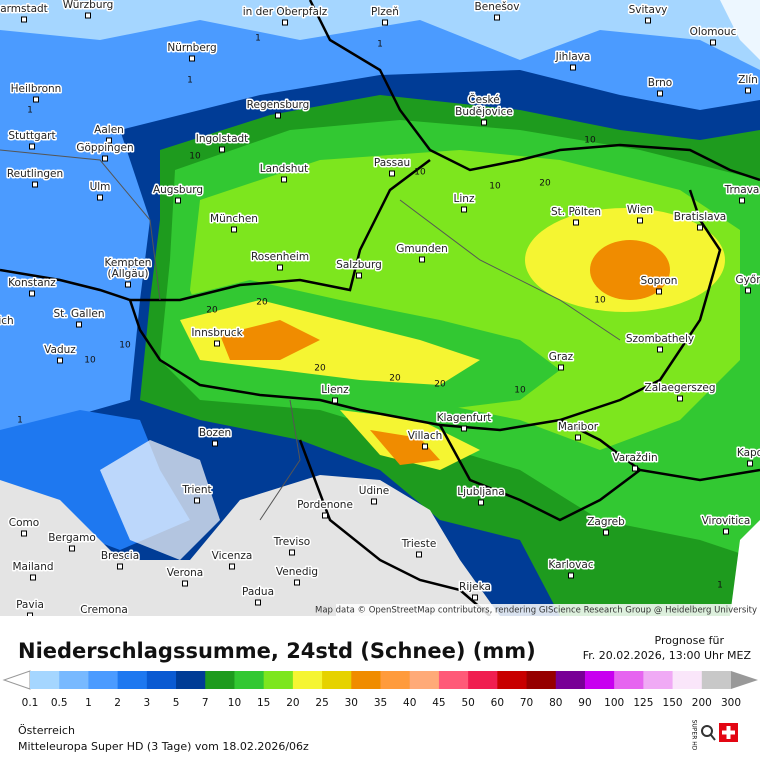 Image resolution: width=760 pixels, height=764 pixels. Describe the element at coordinates (526, 703) in the screenshot. I see `legend-label: 70` at that location.